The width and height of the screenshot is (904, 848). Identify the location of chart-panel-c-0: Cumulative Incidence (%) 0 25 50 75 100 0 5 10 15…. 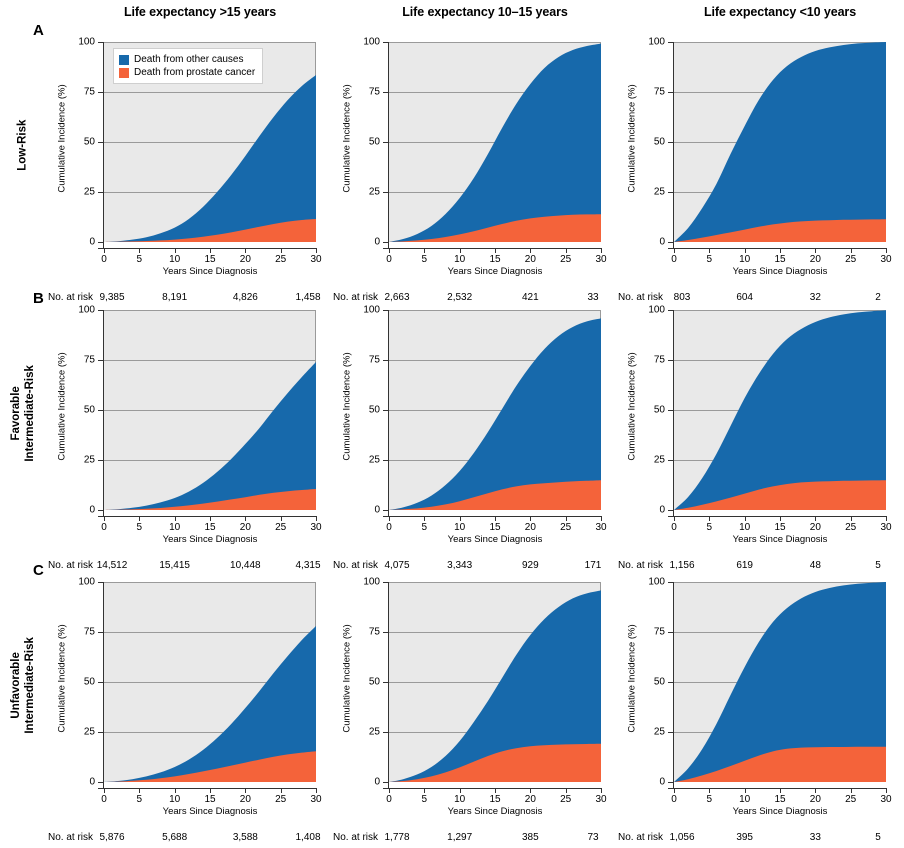
(193, 709).